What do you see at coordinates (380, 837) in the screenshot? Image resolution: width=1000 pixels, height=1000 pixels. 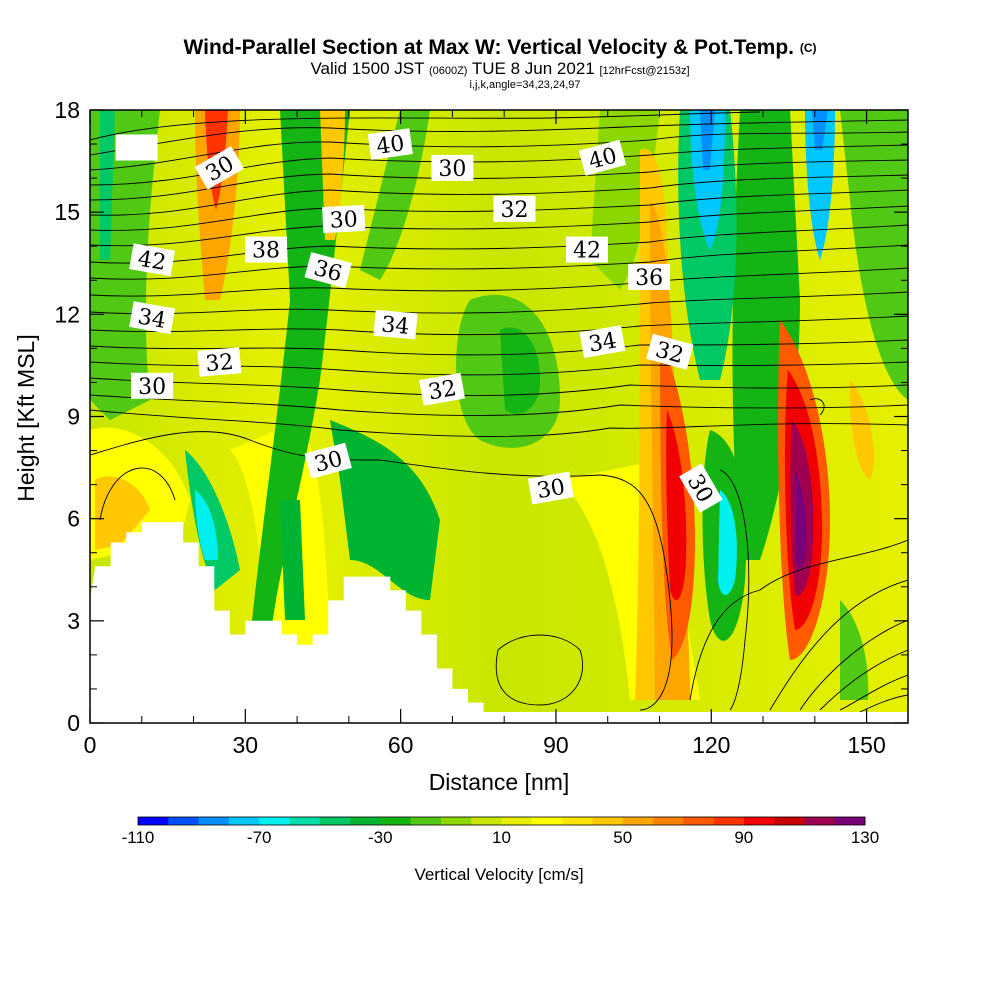 I see `colorbar-tick-label: -30` at bounding box center [380, 837].